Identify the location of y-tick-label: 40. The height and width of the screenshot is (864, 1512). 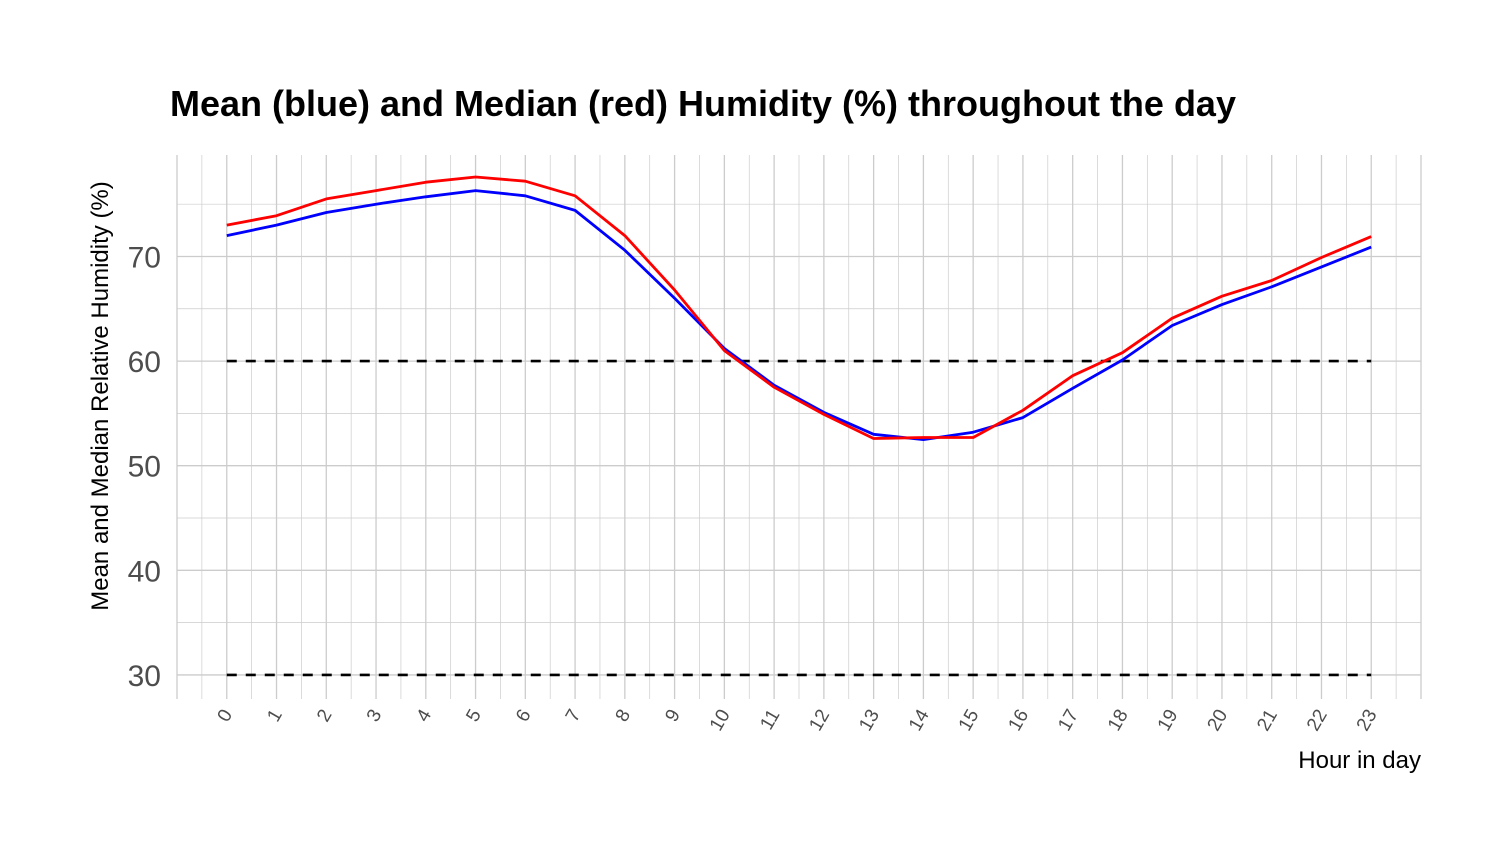
(144, 571).